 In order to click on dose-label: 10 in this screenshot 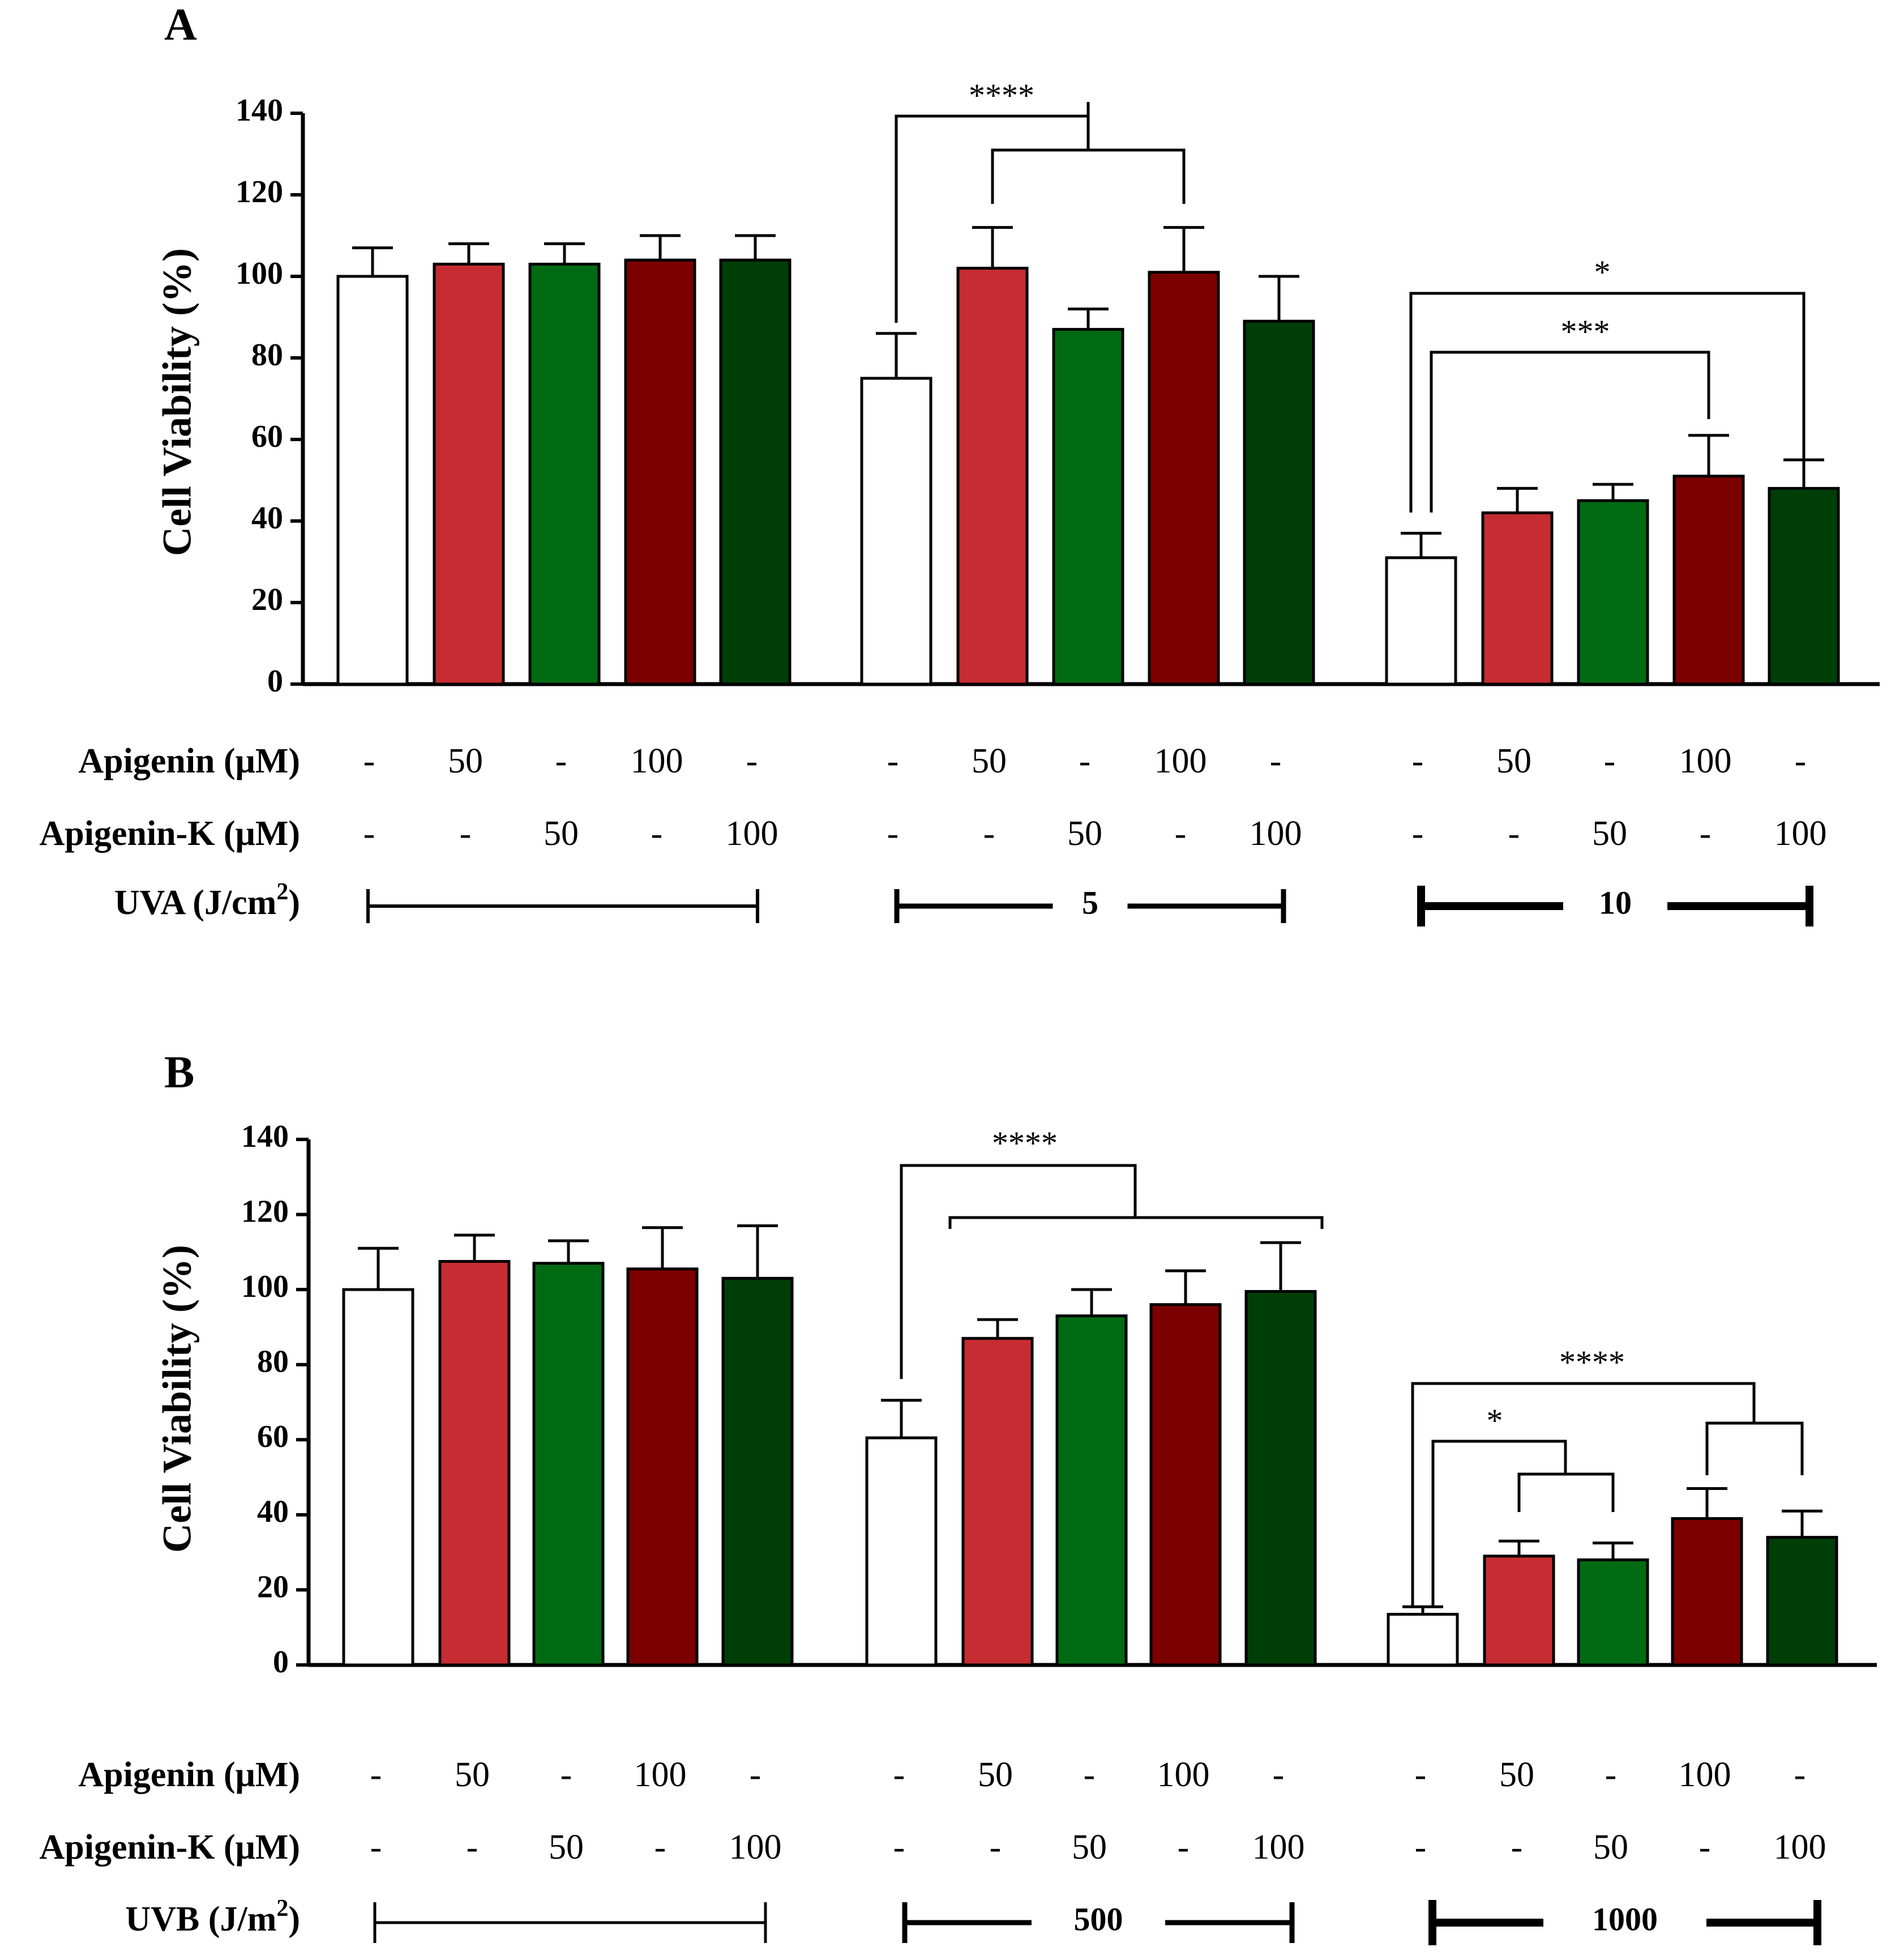, I will do `click(1615, 902)`.